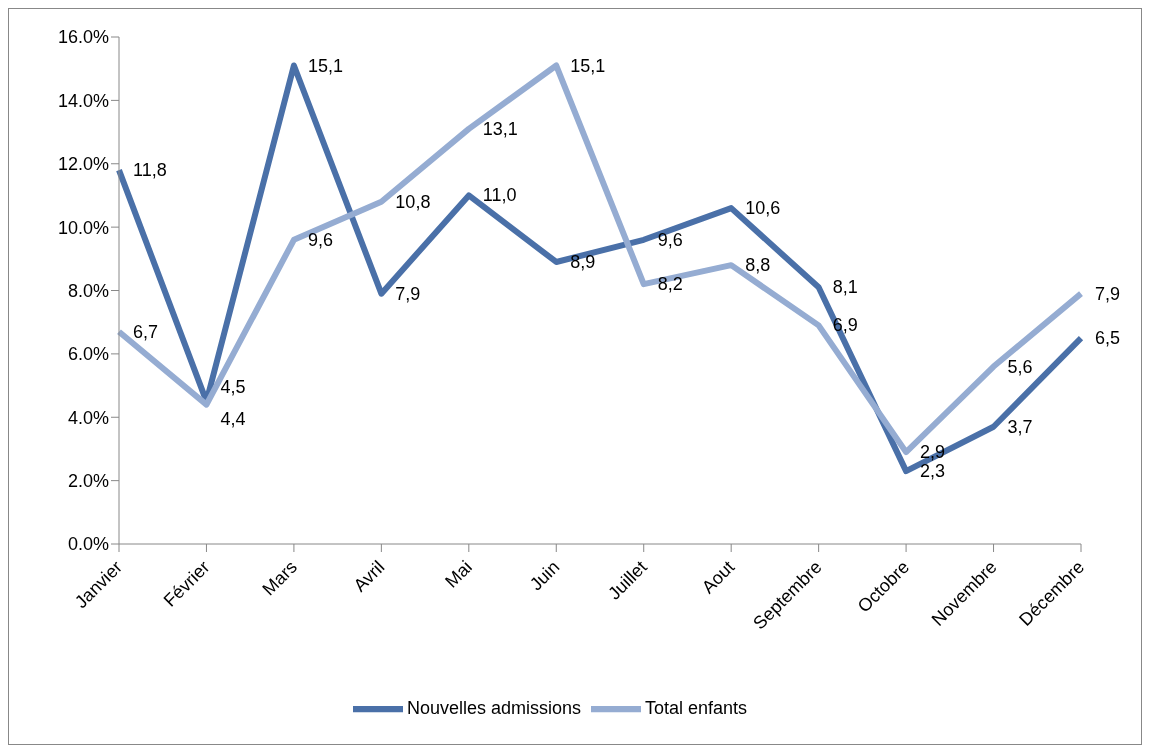  I want to click on y-tick-label: 2.0%, so click(88, 481).